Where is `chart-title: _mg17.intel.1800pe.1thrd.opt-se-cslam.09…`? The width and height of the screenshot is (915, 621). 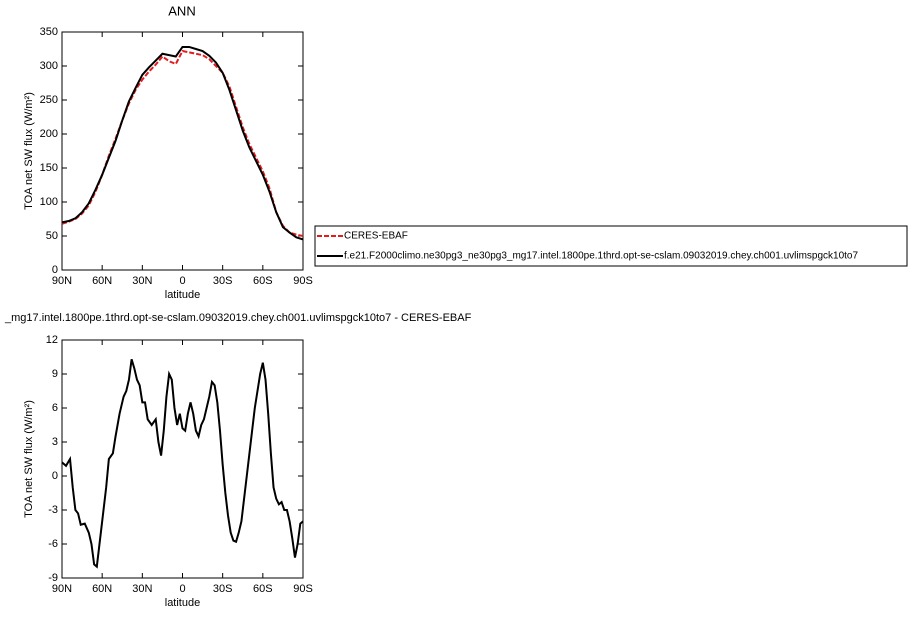 chart-title: _mg17.intel.1800pe.1thrd.opt-se-cslam.09… is located at coordinates (238, 318).